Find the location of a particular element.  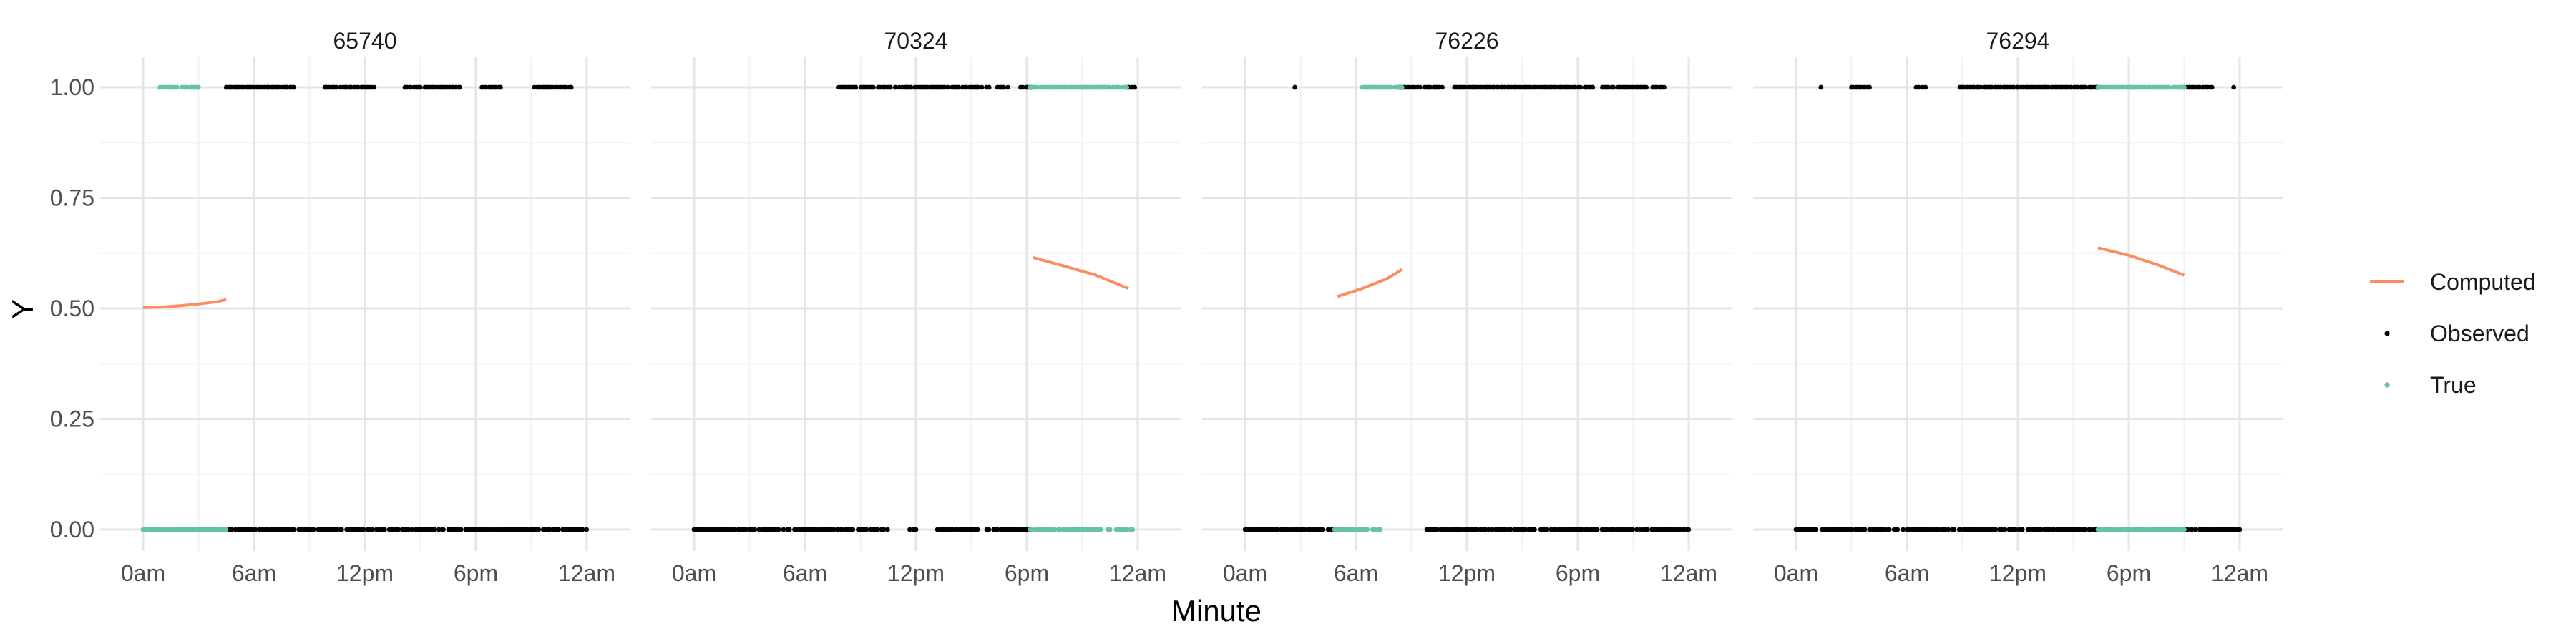

x-axis-title: Minute is located at coordinates (1216, 611).